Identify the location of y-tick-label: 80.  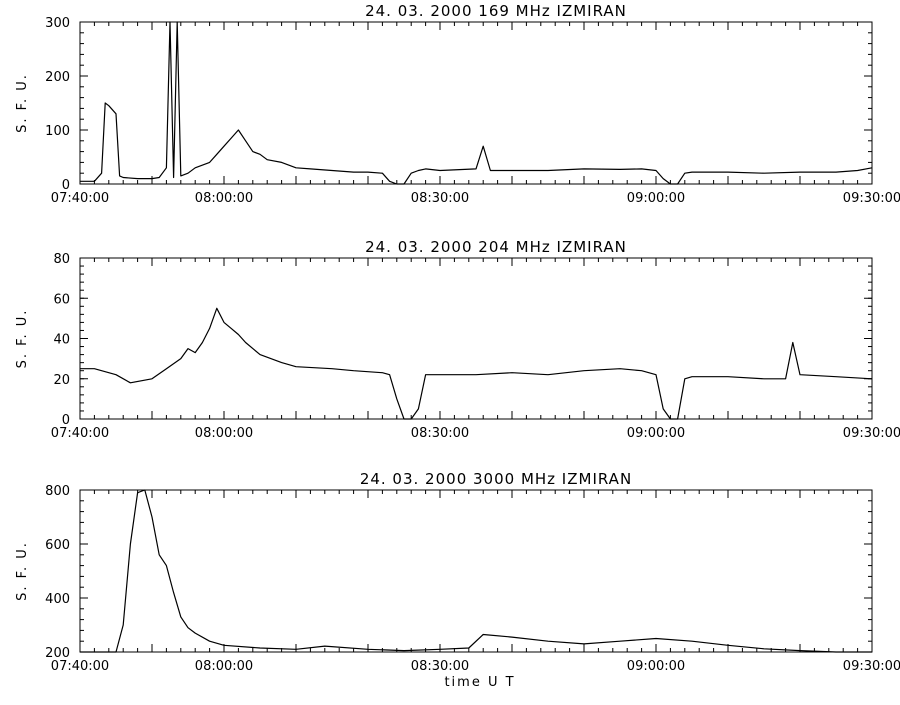
(61, 259).